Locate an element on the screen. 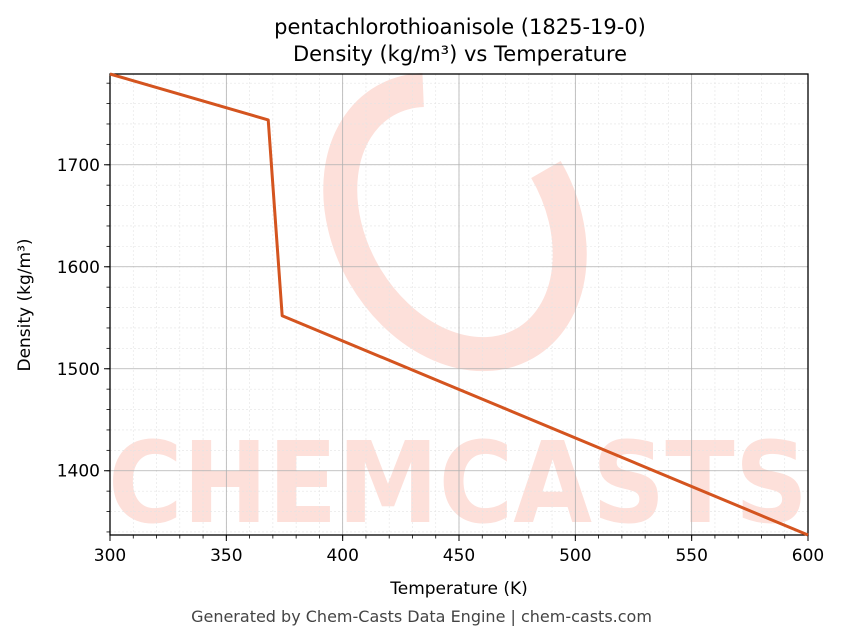 The image size is (843, 644). y-tick-label: 1500 is located at coordinates (78, 370).